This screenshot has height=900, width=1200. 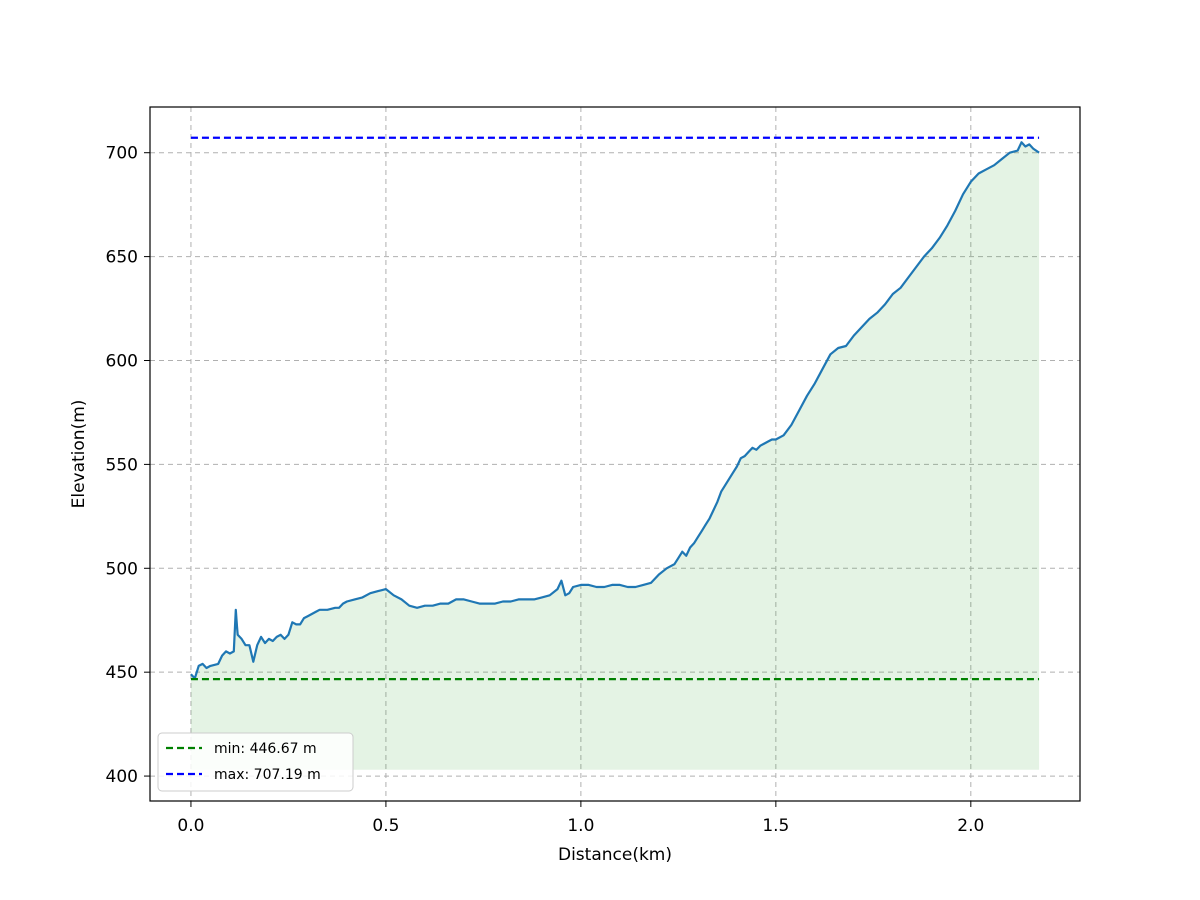 I want to click on legend-box, so click(x=255, y=762).